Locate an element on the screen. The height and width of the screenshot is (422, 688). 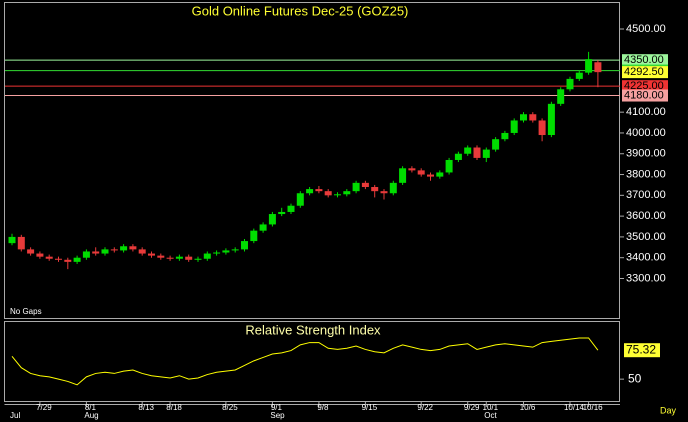
y-tick-label: 3700.00 is located at coordinates (646, 195).